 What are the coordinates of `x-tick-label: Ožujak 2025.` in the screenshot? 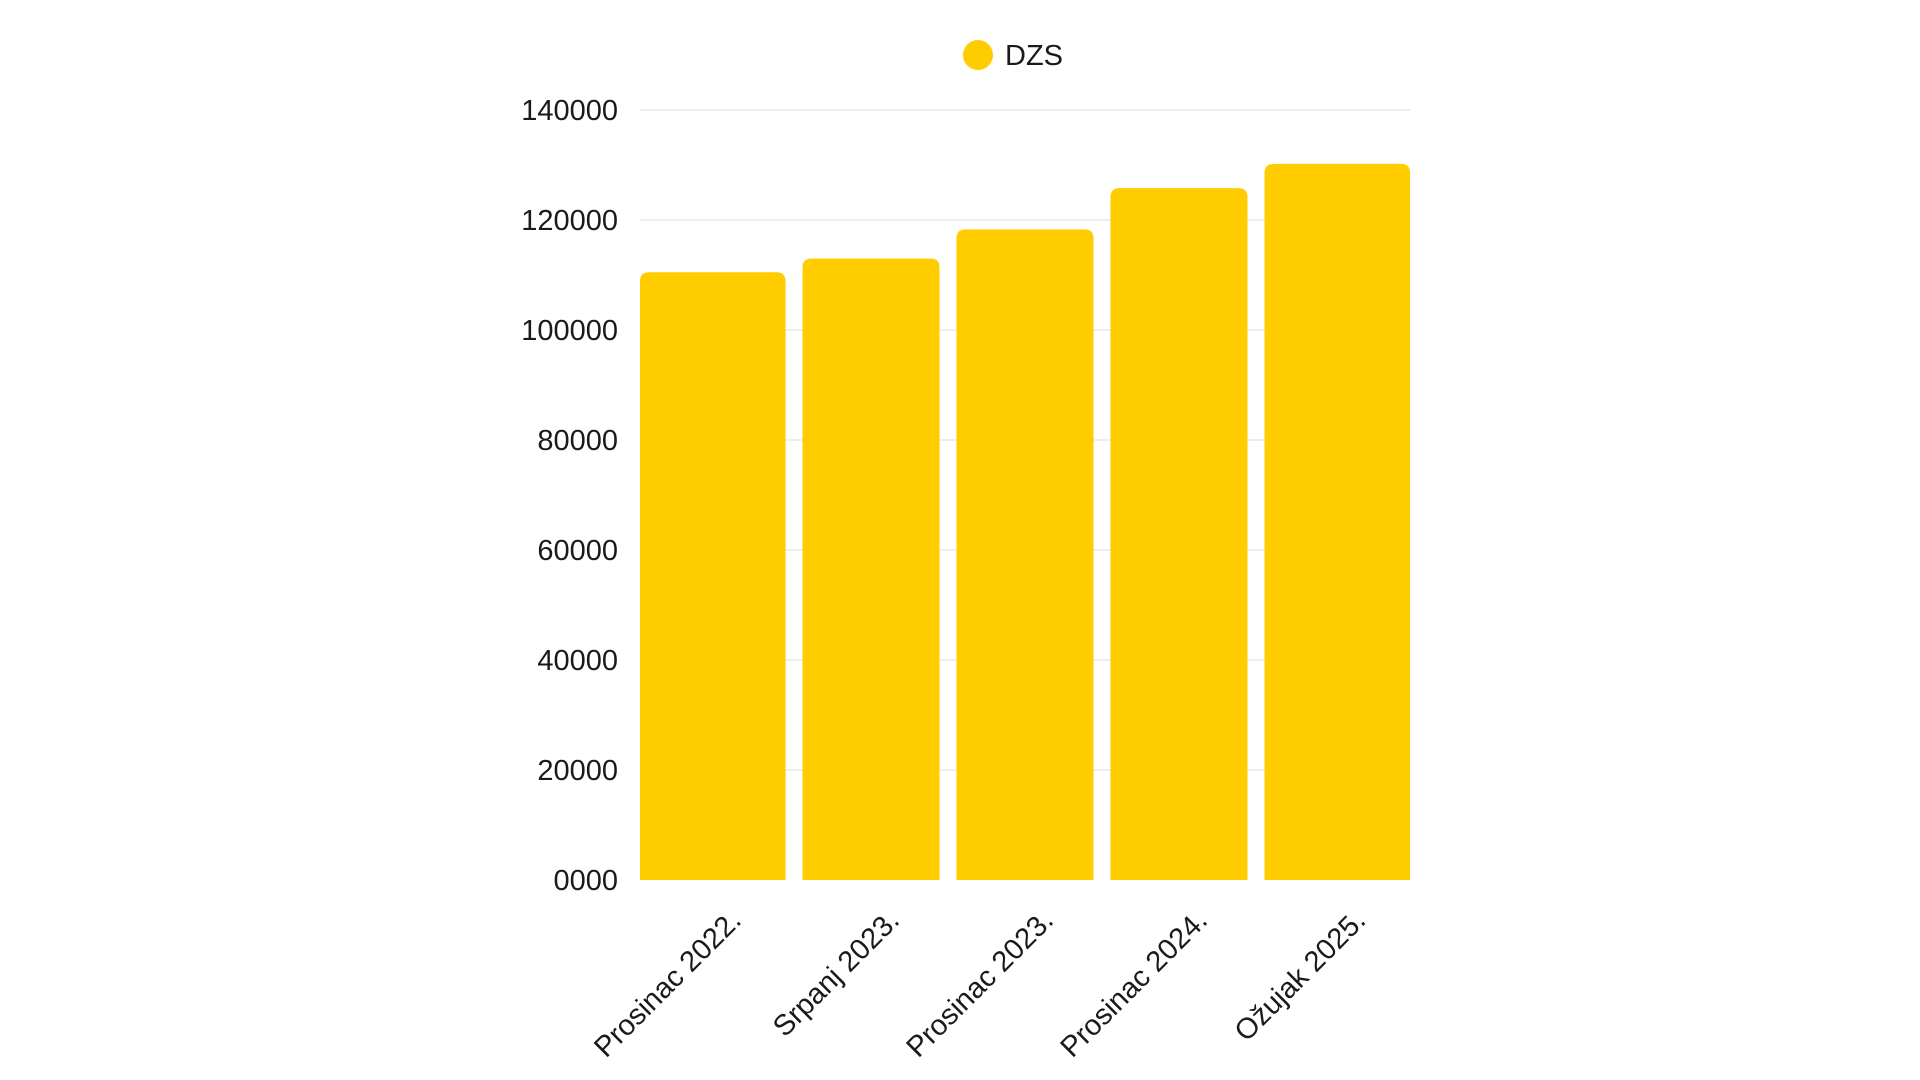 It's located at (1300, 975).